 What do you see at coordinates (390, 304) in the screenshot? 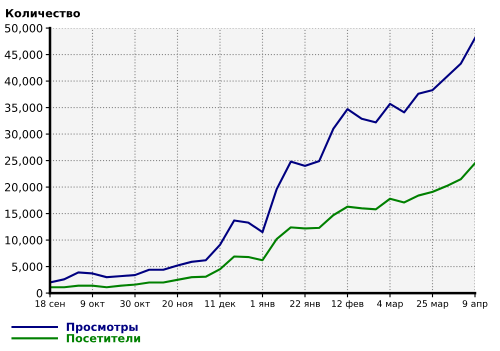
I see `x-tick-label: 4 мар` at bounding box center [390, 304].